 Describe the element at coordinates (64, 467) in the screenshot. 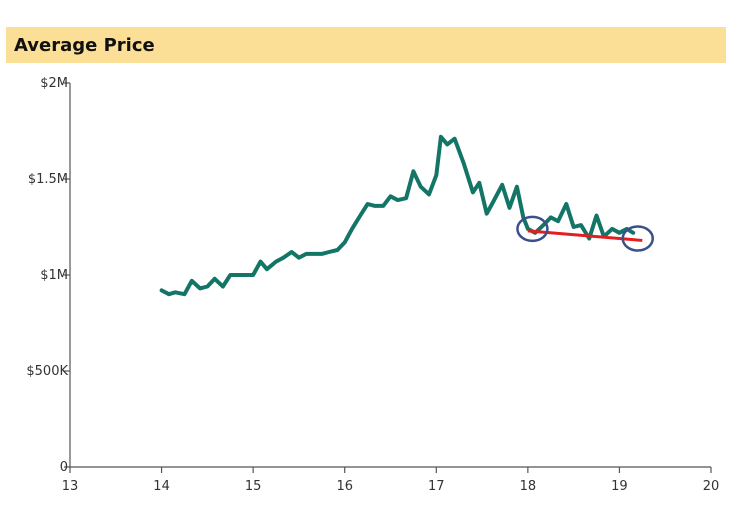

I see `y-tick-label: 0` at that location.